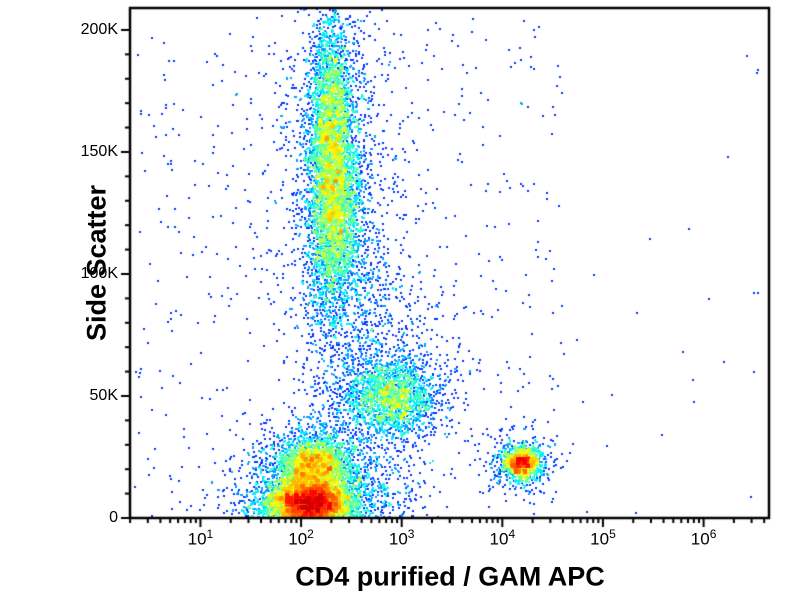  What do you see at coordinates (96, 263) in the screenshot?
I see `y-axis-label: Side Scatter` at bounding box center [96, 263].